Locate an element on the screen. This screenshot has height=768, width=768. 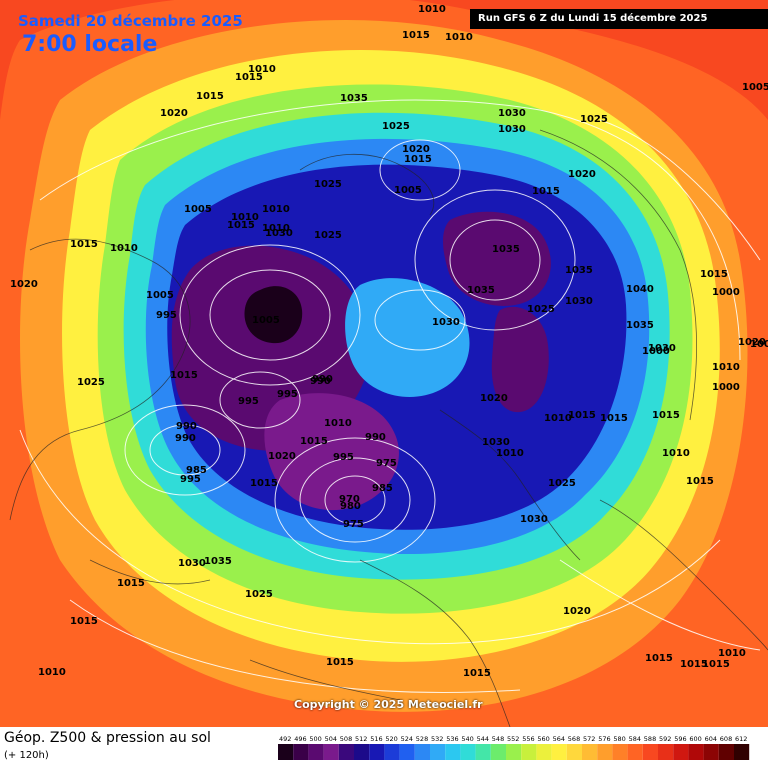
pressure-label: 1000 is located at coordinates (656, 351).